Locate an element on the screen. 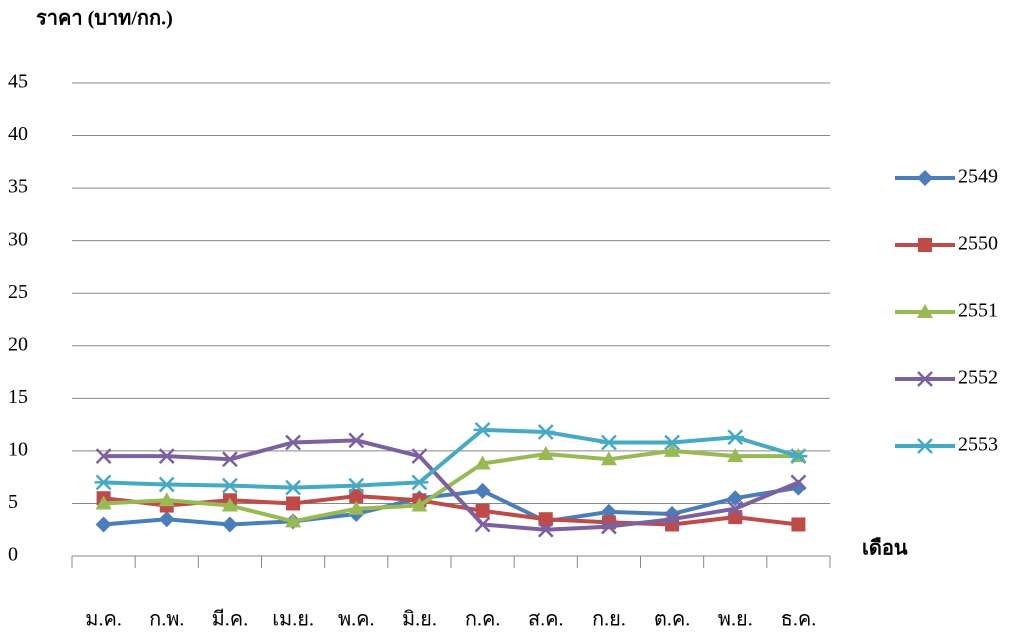 This screenshot has height=642, width=1013. x-tick-label: ก.พ. is located at coordinates (166, 620).